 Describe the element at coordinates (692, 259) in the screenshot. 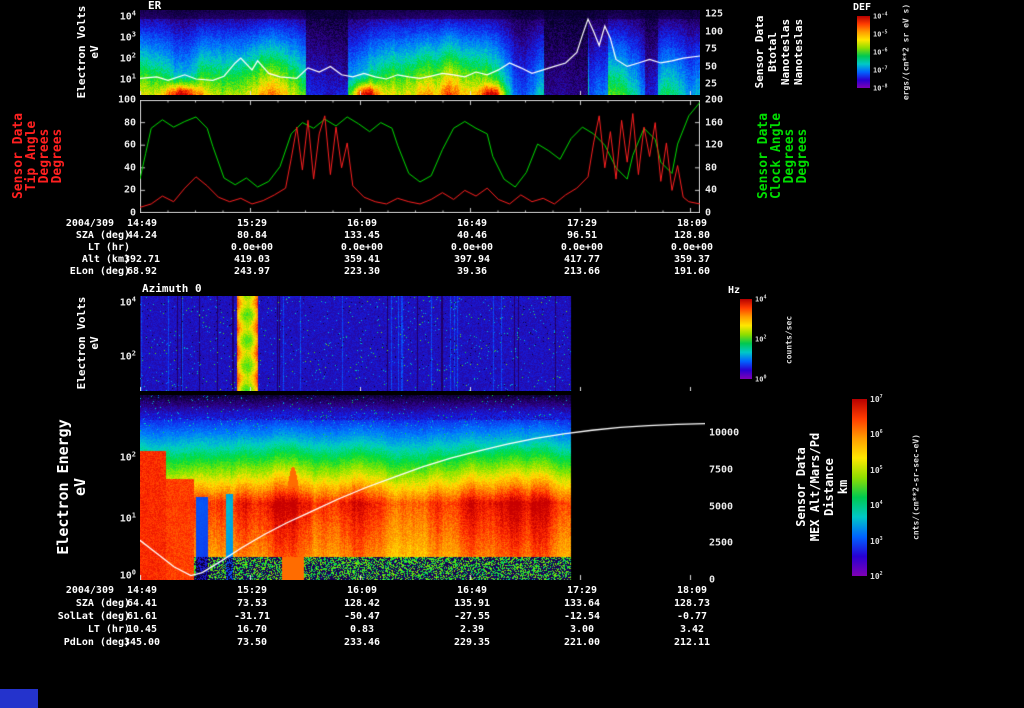

I see `annotation-value: 359.37` at that location.